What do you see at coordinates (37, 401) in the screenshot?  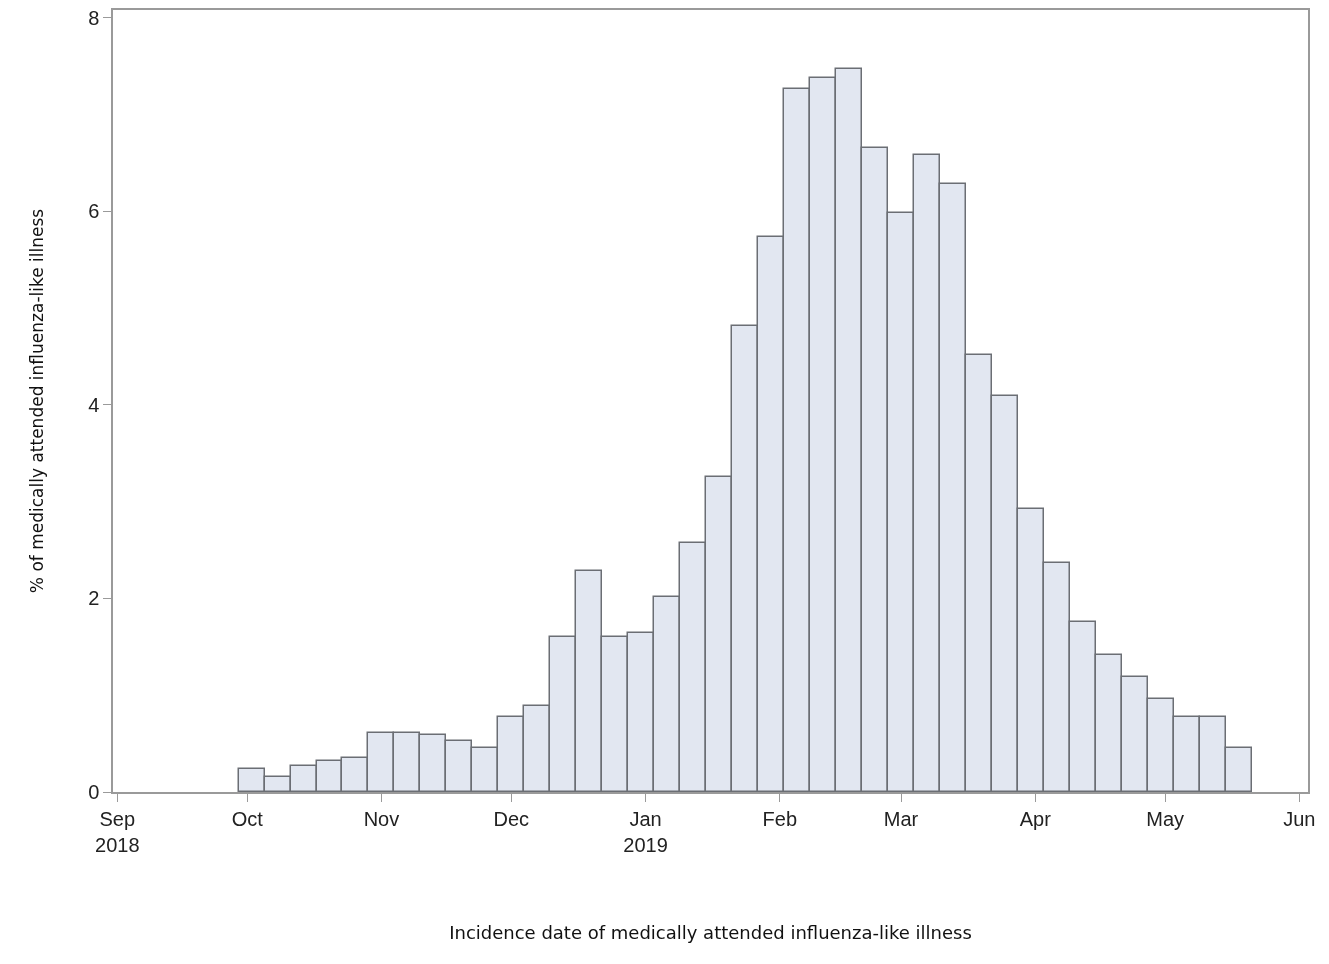 I see `y-axis-title: % of medically attended influenza-like illness` at bounding box center [37, 401].